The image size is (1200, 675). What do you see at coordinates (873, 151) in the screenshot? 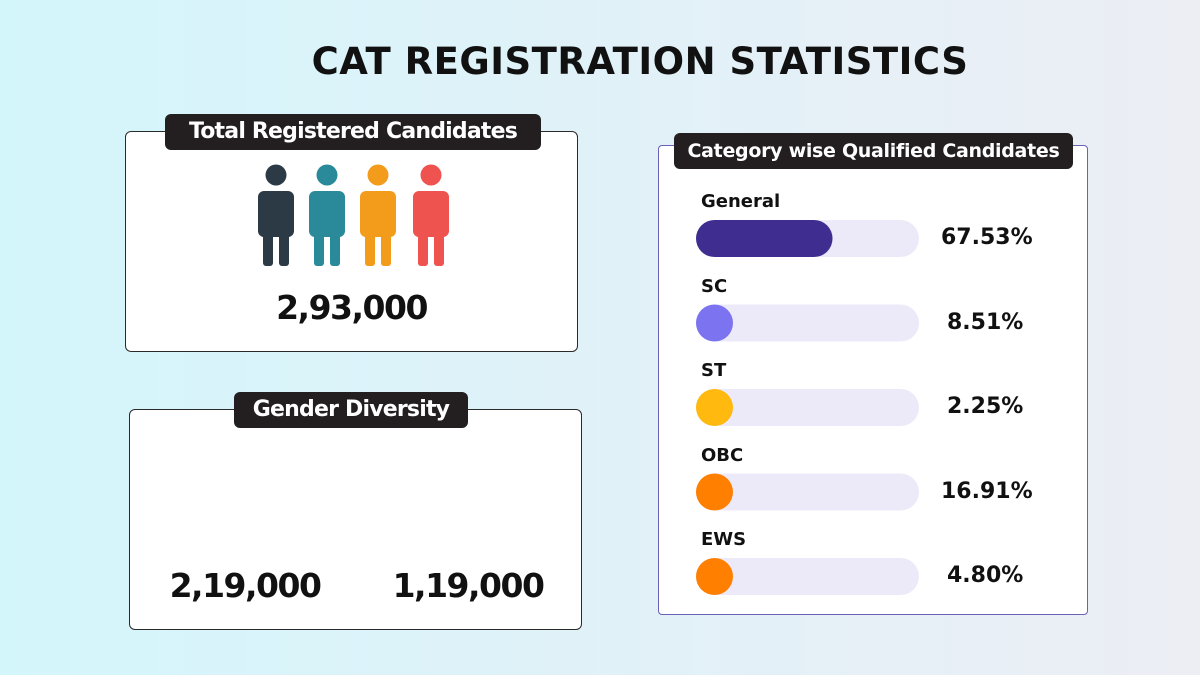
I see `chart-title: Category wise Qualified Candidates` at bounding box center [873, 151].